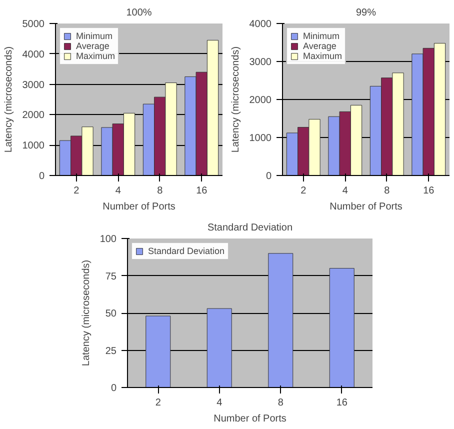  Describe the element at coordinates (108, 239) in the screenshot. I see `y-tick-label: 100` at that location.